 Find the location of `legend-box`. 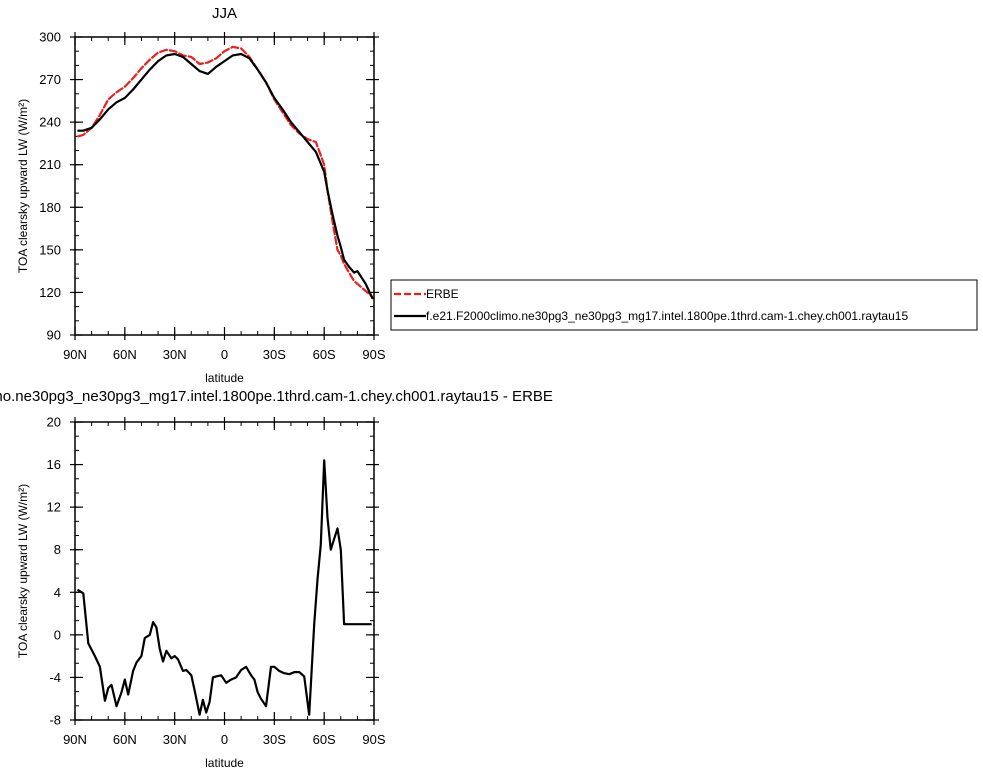

legend-box is located at coordinates (684, 305).